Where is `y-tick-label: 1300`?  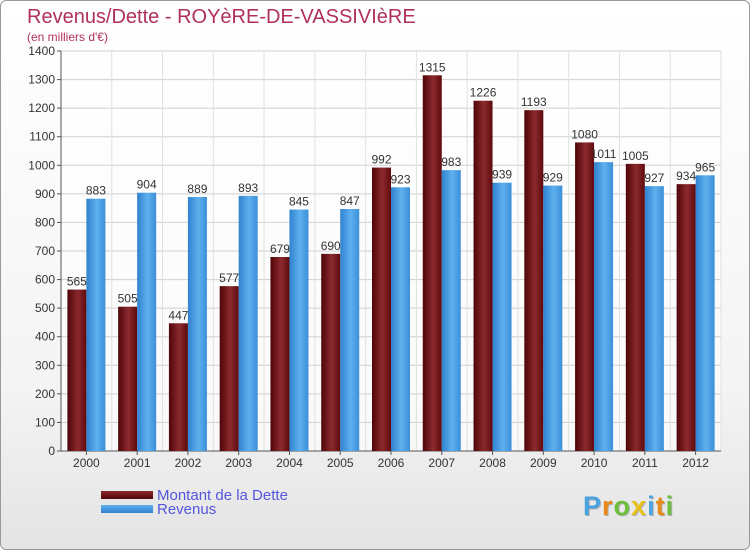
y-tick-label: 1300 is located at coordinates (41, 80).